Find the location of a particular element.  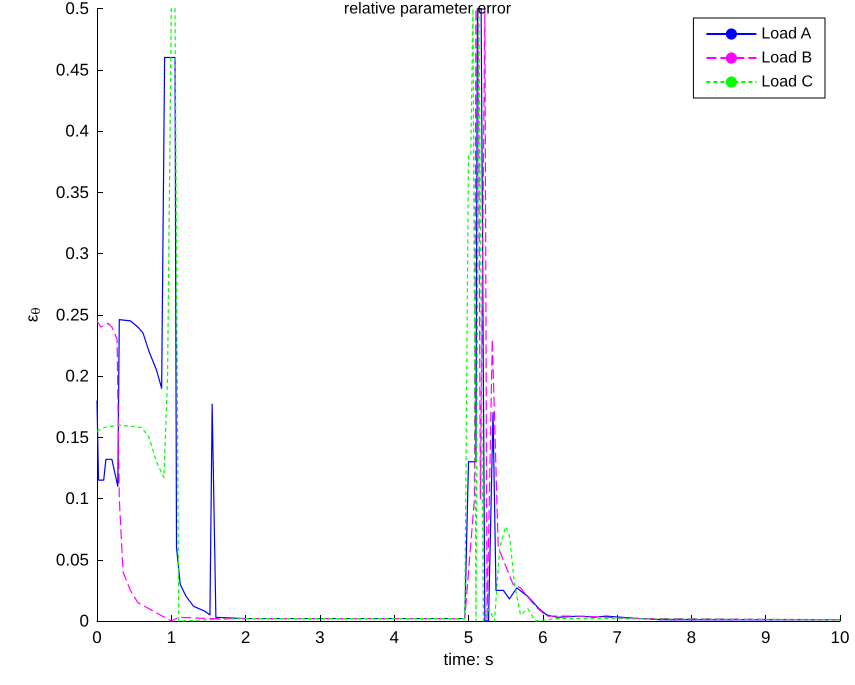

x-tick-label: 5 is located at coordinates (469, 637).